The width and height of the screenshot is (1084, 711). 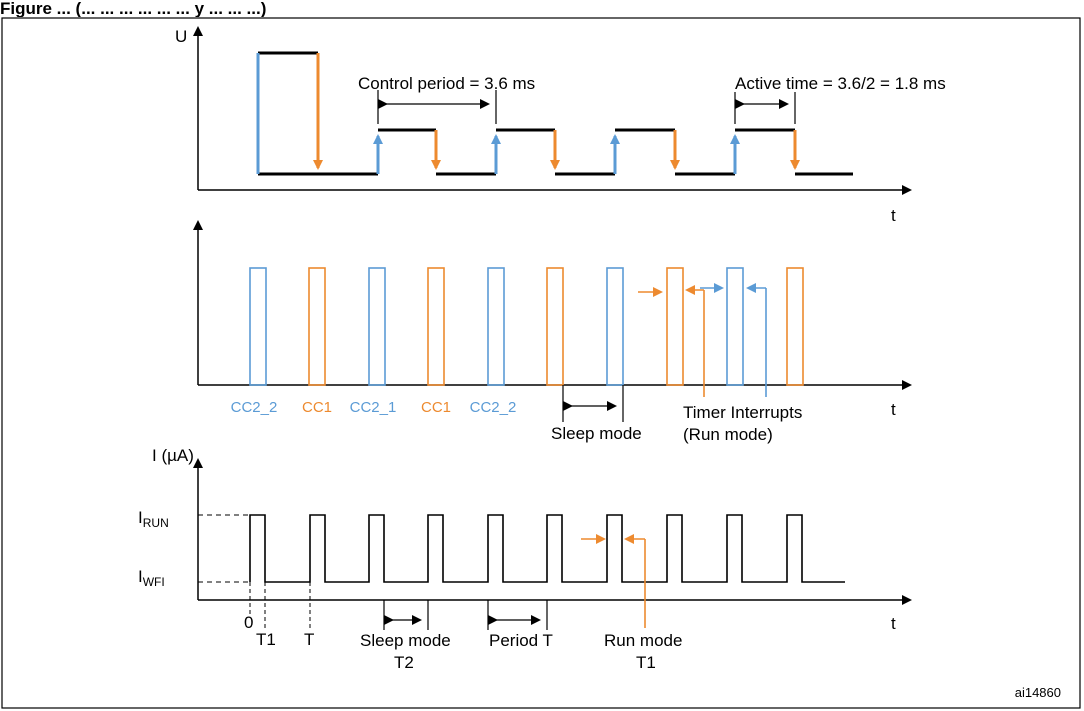 What do you see at coordinates (521, 640) in the screenshot?
I see `period-label: Period T` at bounding box center [521, 640].